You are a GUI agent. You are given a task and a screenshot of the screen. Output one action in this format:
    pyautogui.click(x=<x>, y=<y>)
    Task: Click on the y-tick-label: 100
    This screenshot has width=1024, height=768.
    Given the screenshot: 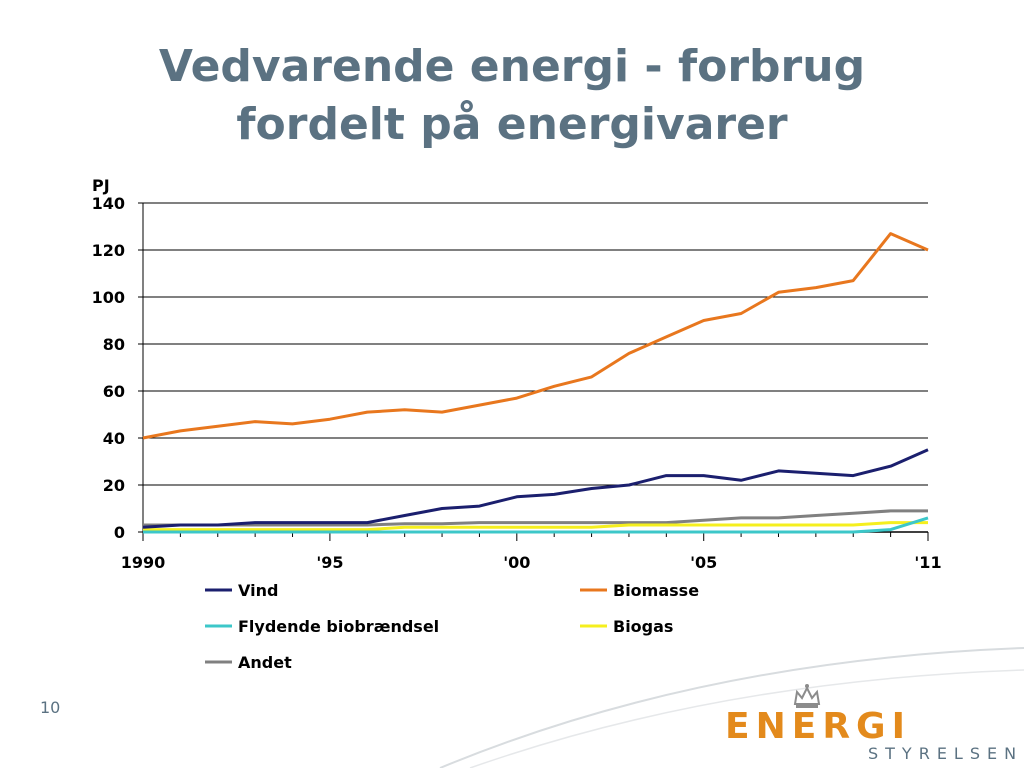 What is the action you would take?
    pyautogui.click(x=108, y=297)
    